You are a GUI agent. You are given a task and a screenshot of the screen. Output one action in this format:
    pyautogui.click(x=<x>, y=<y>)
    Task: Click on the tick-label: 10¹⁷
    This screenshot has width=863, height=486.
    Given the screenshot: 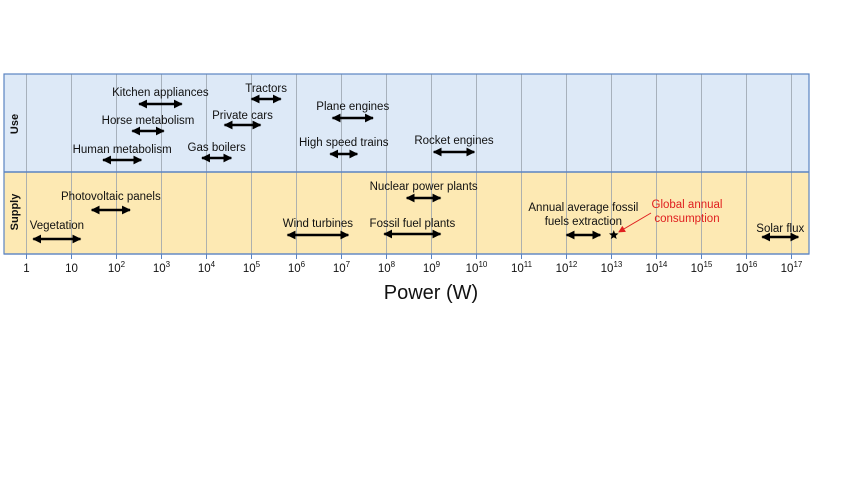 What is the action you would take?
    pyautogui.click(x=792, y=267)
    